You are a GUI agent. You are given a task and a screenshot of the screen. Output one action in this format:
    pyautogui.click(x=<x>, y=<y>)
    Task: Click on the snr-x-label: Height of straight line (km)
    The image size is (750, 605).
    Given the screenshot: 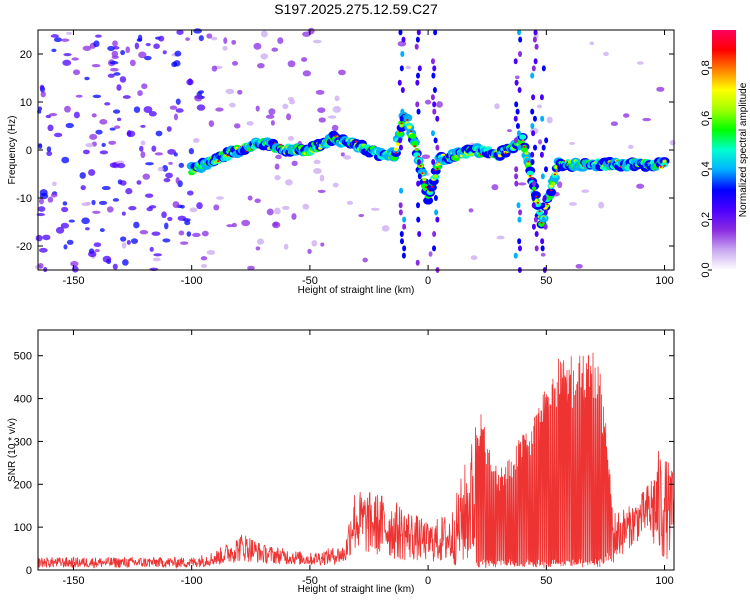 What is the action you would take?
    pyautogui.click(x=356, y=589)
    